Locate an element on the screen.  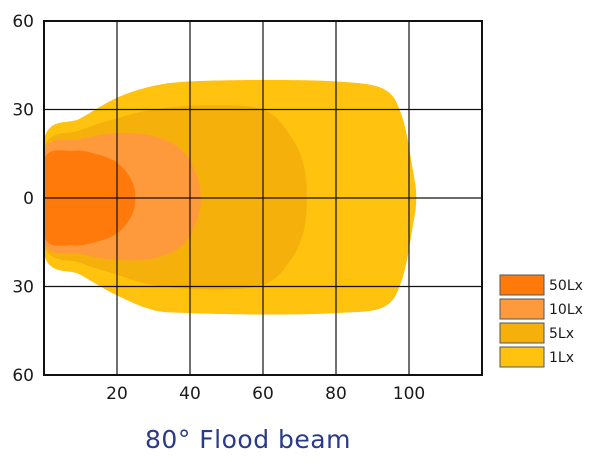
legend-swatch-50lx is located at coordinates (522, 285).